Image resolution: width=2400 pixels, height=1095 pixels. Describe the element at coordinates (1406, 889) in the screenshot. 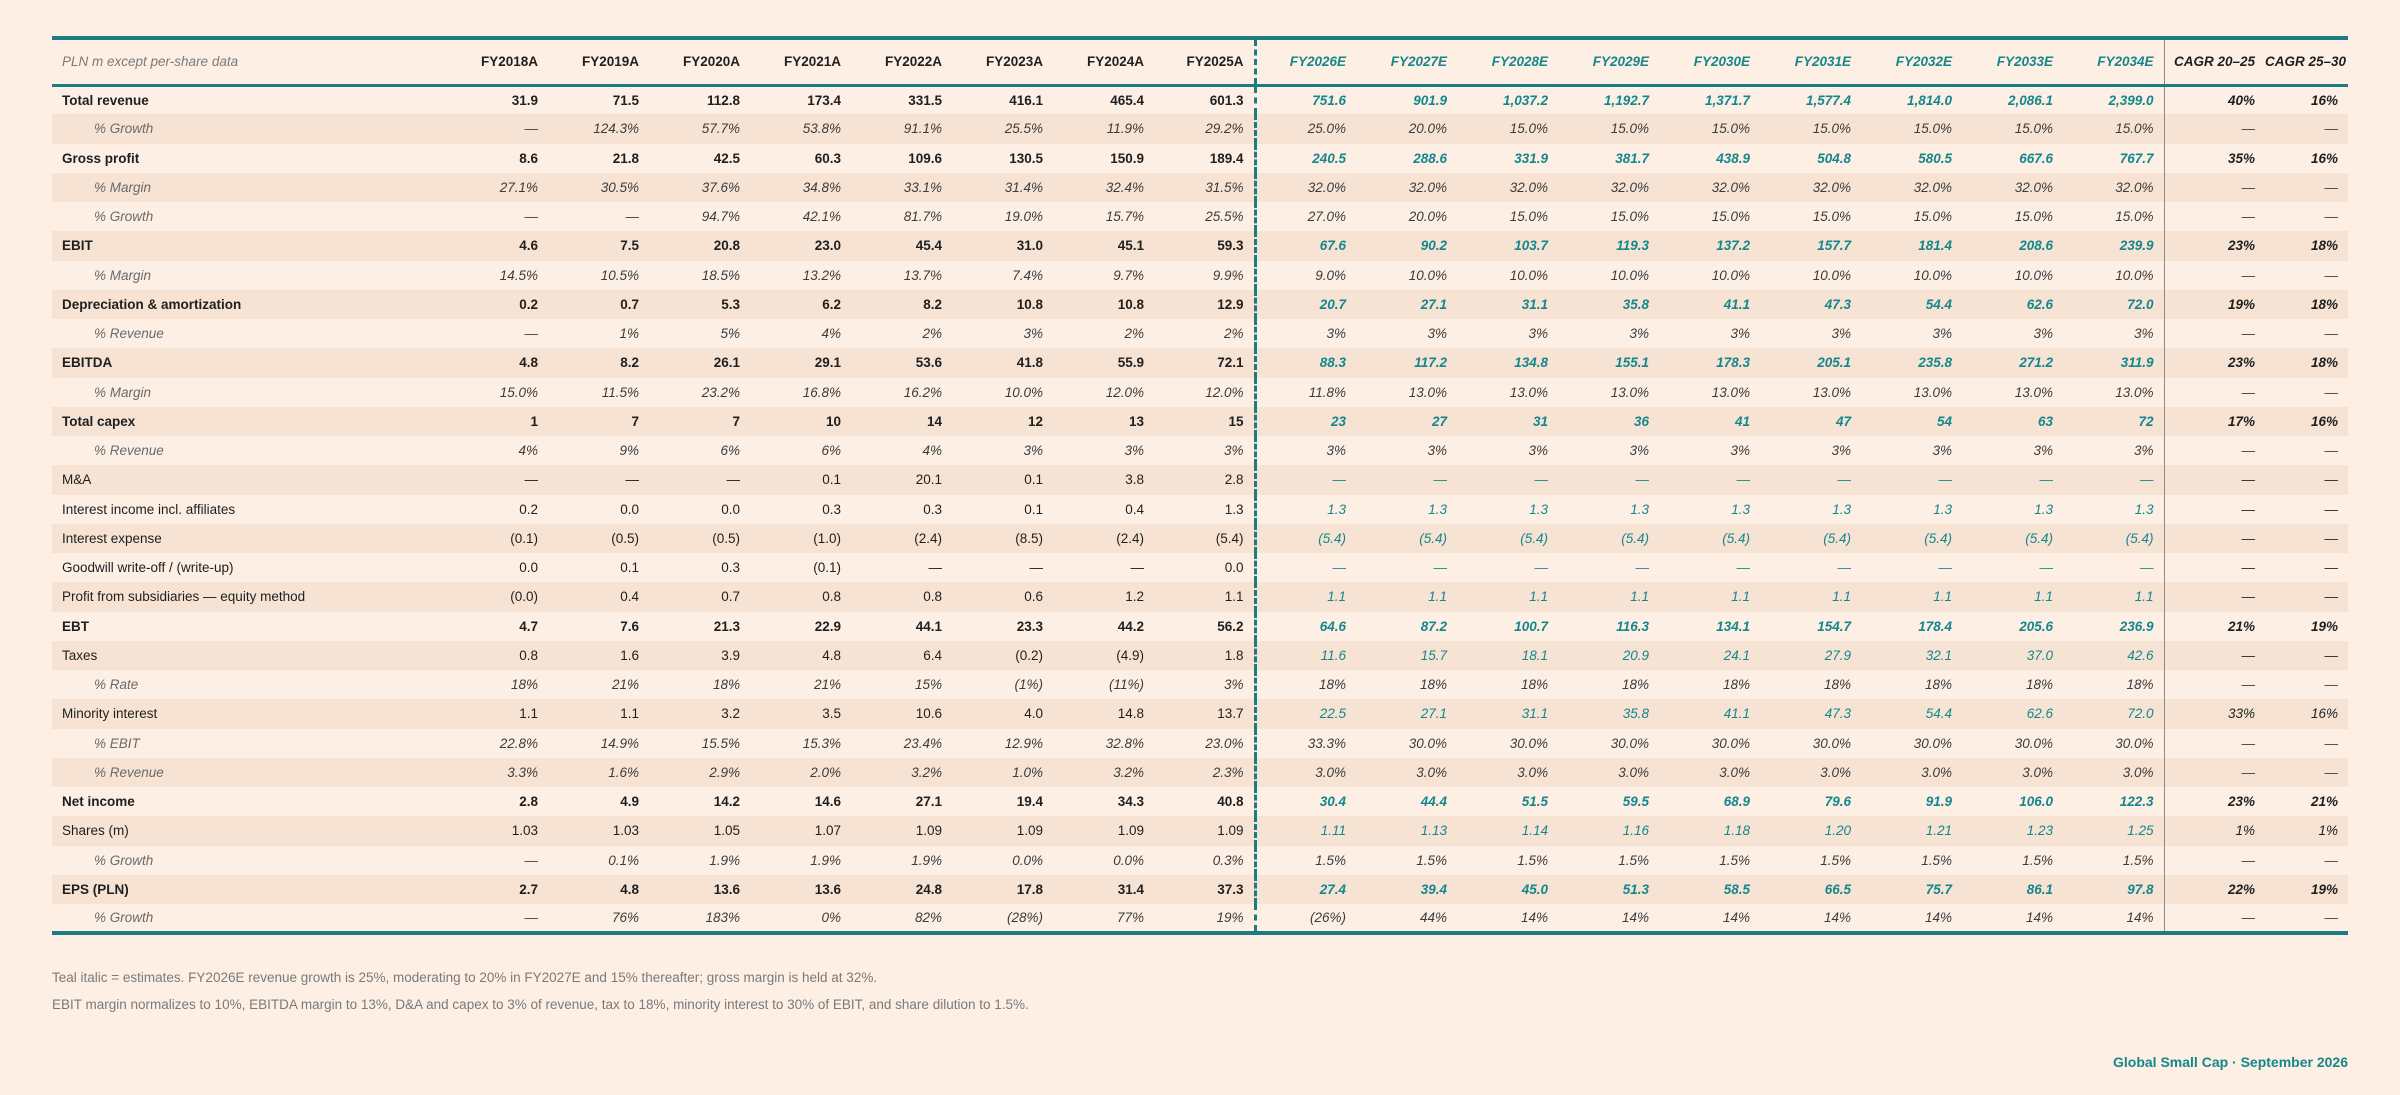

I see `table-cell: 39.4` at that location.